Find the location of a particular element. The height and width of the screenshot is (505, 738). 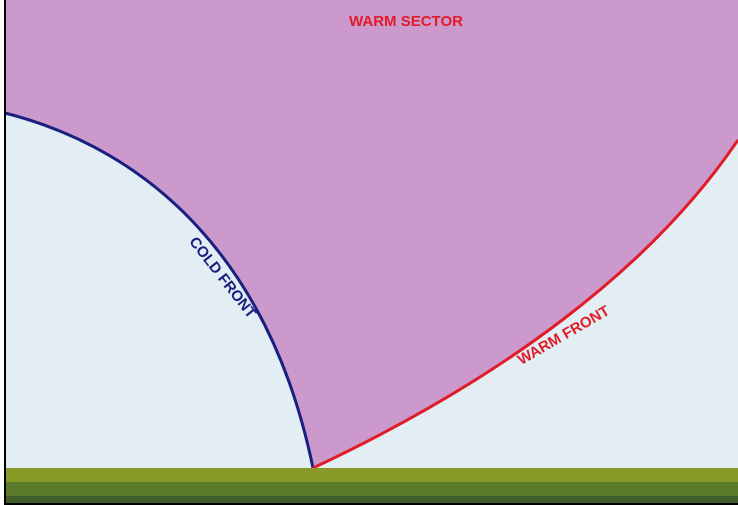

ground-top is located at coordinates (371, 475).